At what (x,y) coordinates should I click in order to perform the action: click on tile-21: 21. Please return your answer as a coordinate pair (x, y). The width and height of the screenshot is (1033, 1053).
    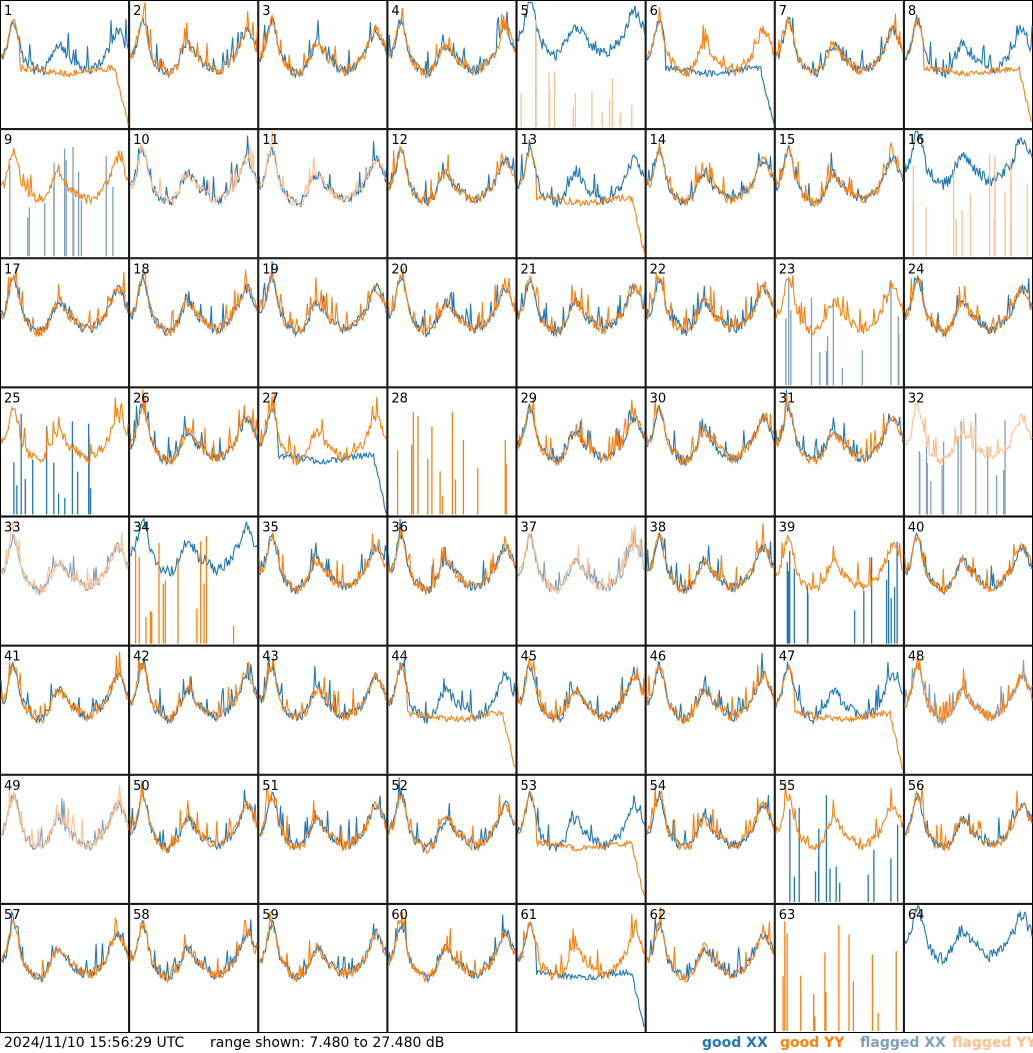
    Looking at the image, I should click on (581, 323).